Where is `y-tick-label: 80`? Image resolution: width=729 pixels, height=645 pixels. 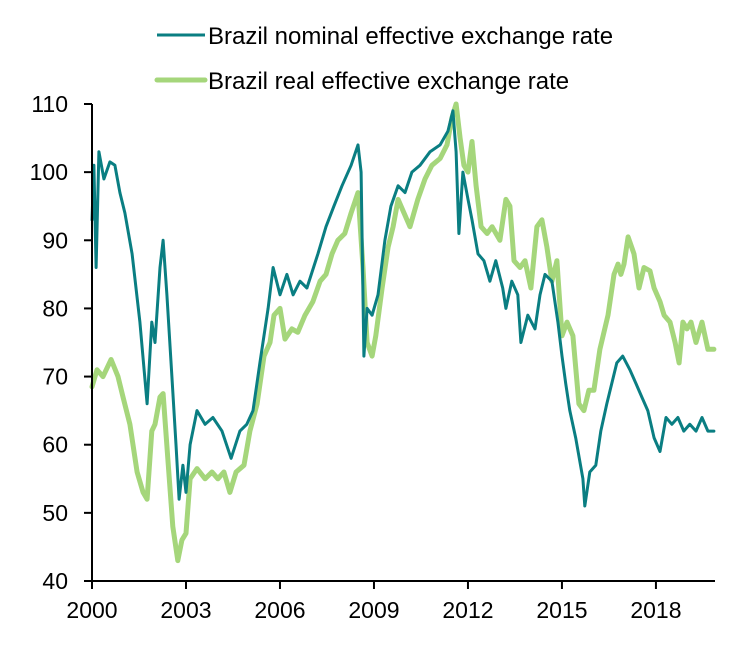 y-tick-label: 80 is located at coordinates (55, 308).